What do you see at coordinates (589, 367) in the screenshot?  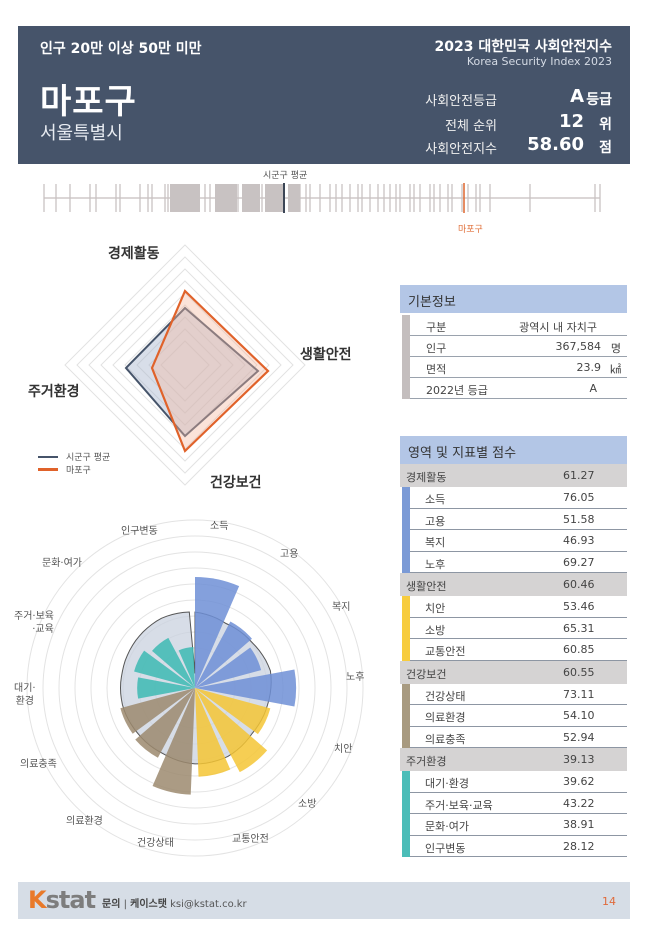 I see `info-value: 23.9` at bounding box center [589, 367].